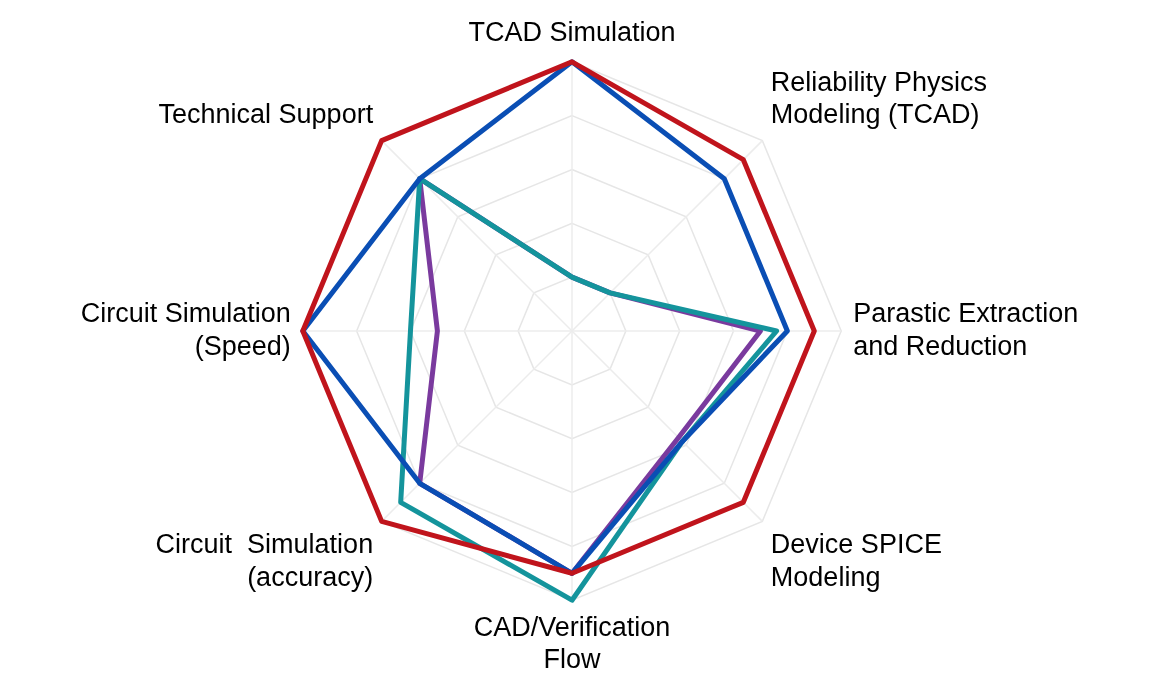 This screenshot has width=1153, height=694. Describe the element at coordinates (966, 329) in the screenshot. I see `spoke-label: Parastic Extraction and Reduction` at that location.